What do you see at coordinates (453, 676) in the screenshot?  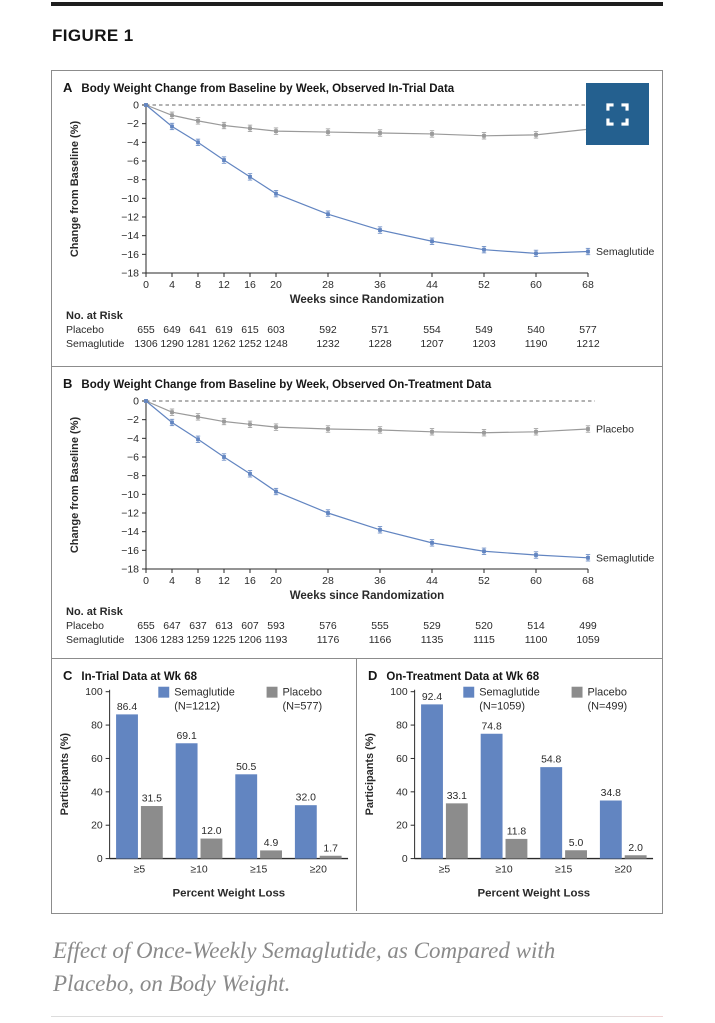 I see `panel-d-title: D On-Treatment Data at Wk 68` at bounding box center [453, 676].